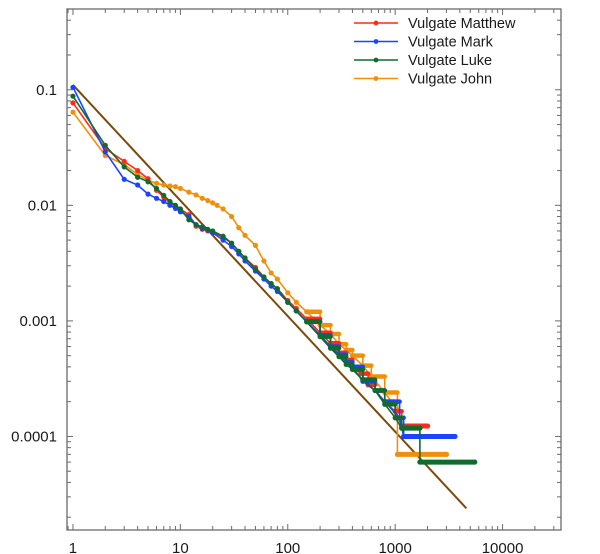 The image size is (600, 554). What do you see at coordinates (38, 321) in the screenshot?
I see `y-tick-label: 0.001` at bounding box center [38, 321].